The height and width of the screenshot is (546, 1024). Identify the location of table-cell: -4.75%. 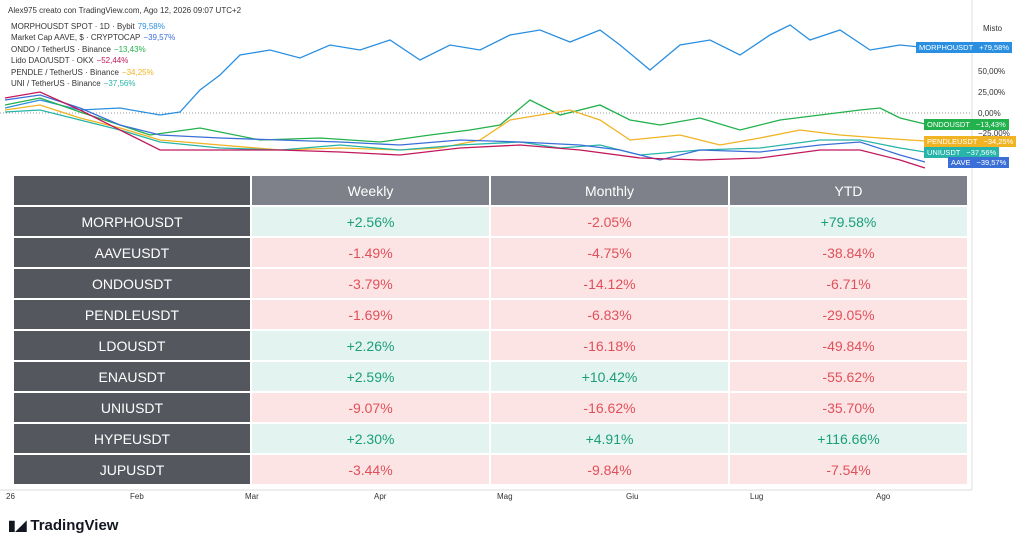
(609, 252).